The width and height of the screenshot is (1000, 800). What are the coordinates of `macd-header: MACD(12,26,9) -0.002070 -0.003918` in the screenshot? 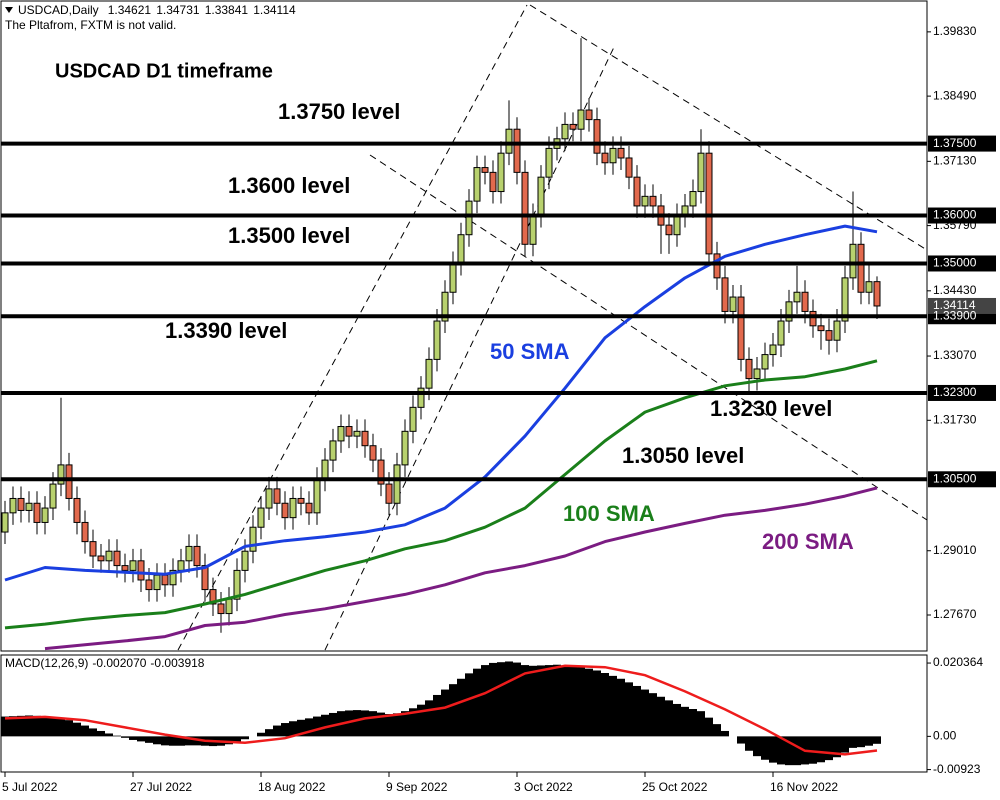 It's located at (105, 663).